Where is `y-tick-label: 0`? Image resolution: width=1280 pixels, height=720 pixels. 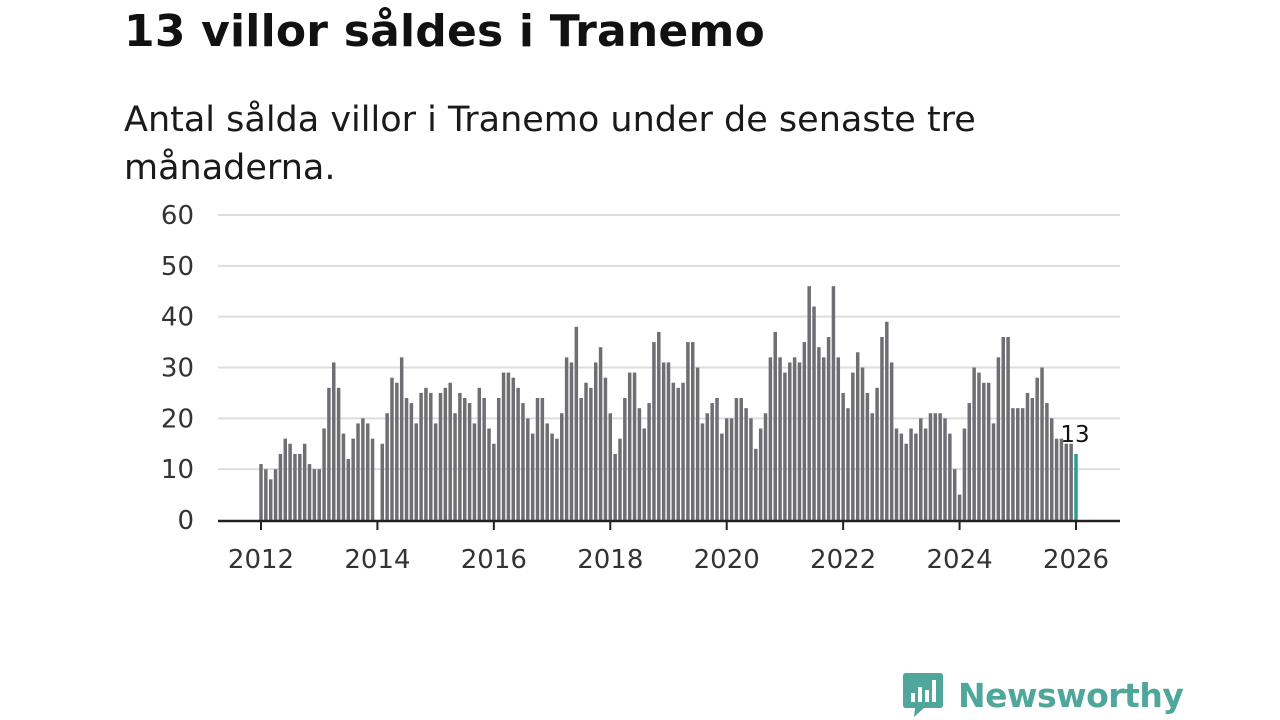 y-tick-label: 0 is located at coordinates (185, 521).